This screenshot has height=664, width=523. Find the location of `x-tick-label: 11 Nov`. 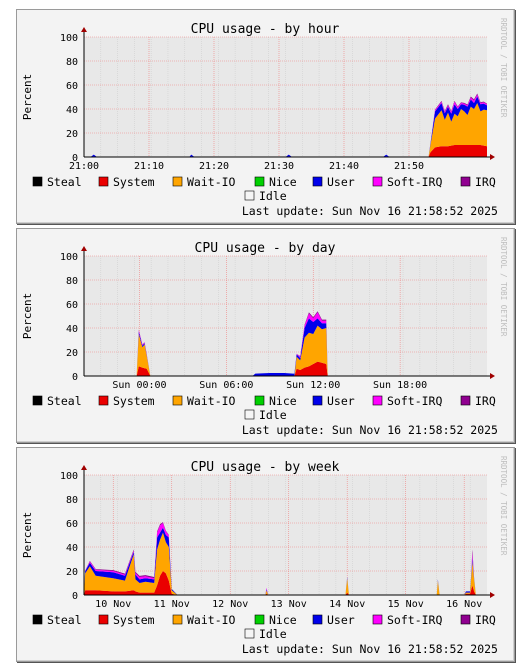

x-tick-label: 11 Nov is located at coordinates (172, 604).